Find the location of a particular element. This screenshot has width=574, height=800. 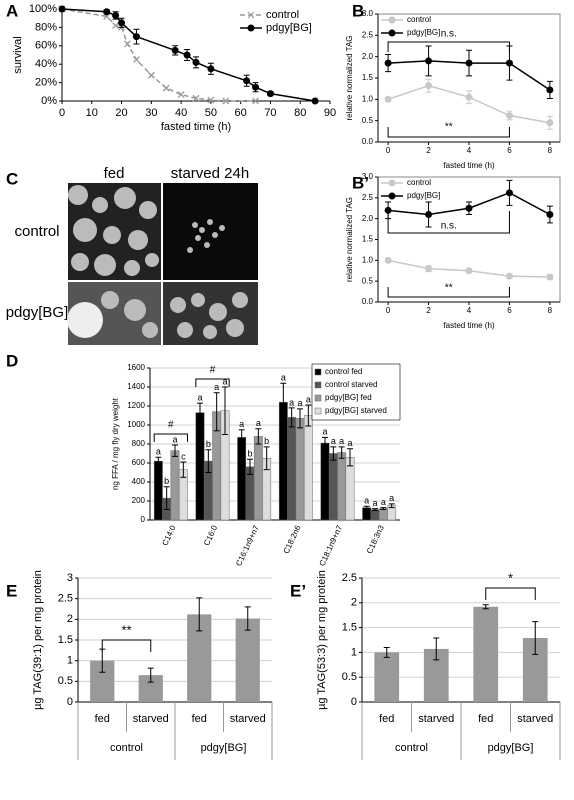

significance-label: # is located at coordinates (171, 425).